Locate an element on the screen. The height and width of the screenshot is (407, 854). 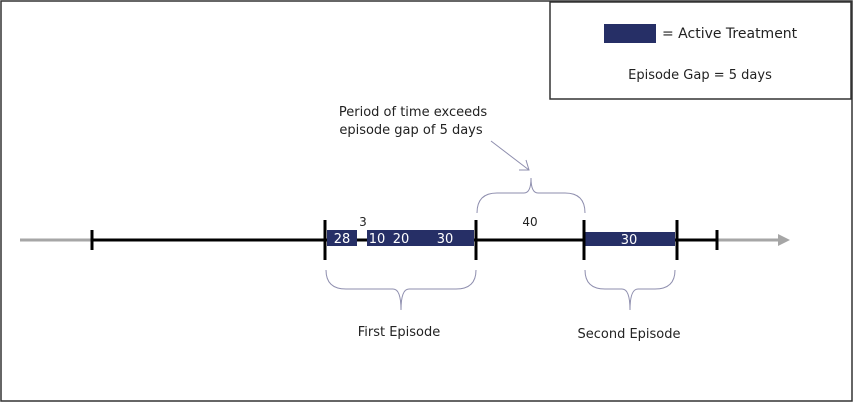
first-episode-brace is located at coordinates (401, 290).